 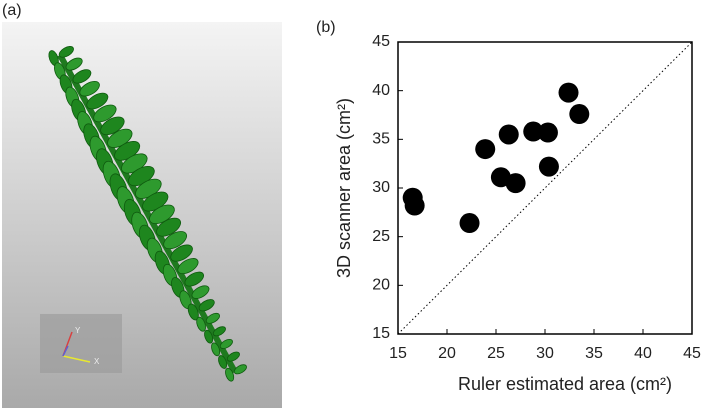 I want to click on y-tick-label: 45, so click(x=381, y=41).